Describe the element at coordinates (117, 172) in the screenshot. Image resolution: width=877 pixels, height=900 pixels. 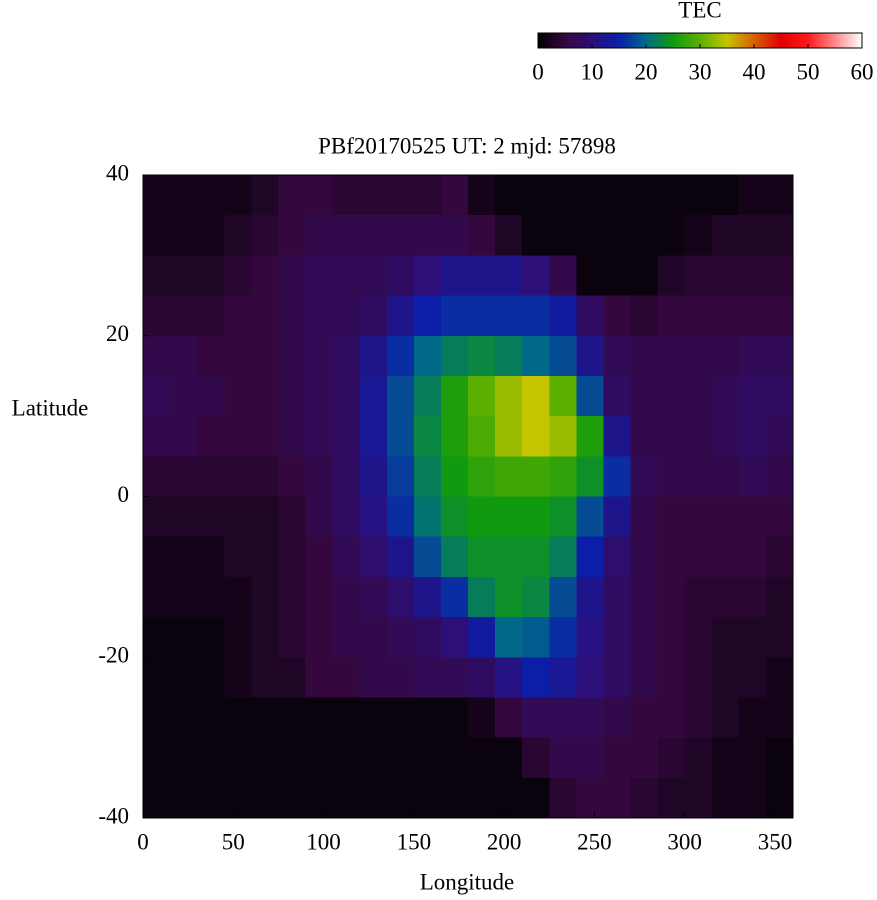
I see `y-tick-label: 40` at that location.